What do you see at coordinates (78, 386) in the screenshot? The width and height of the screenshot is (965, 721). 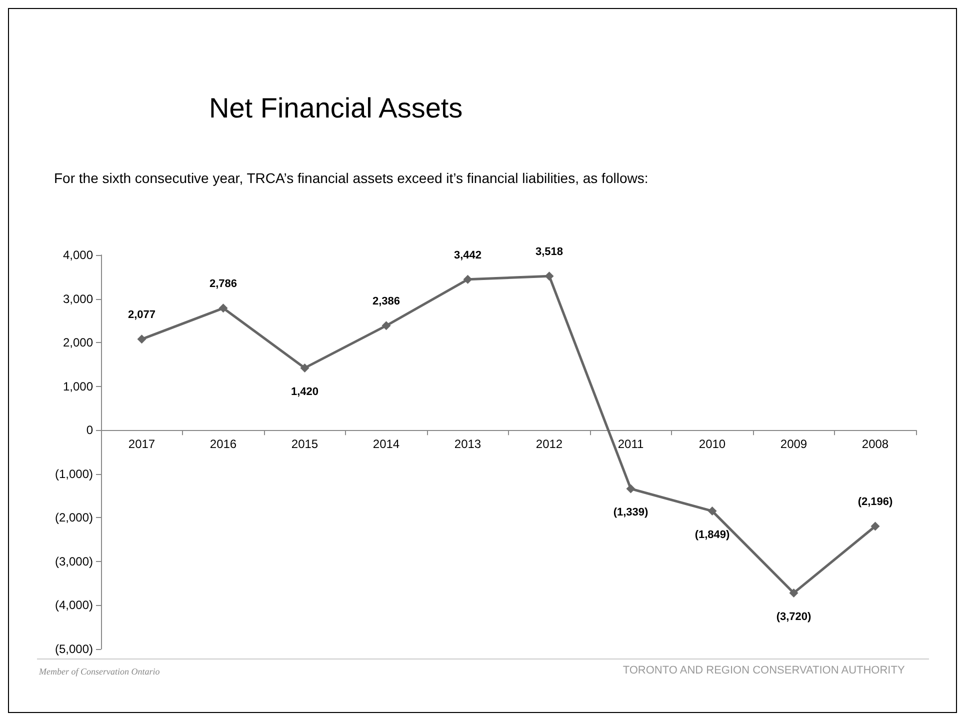 I see `y-tick-label: 1,000` at bounding box center [78, 386].